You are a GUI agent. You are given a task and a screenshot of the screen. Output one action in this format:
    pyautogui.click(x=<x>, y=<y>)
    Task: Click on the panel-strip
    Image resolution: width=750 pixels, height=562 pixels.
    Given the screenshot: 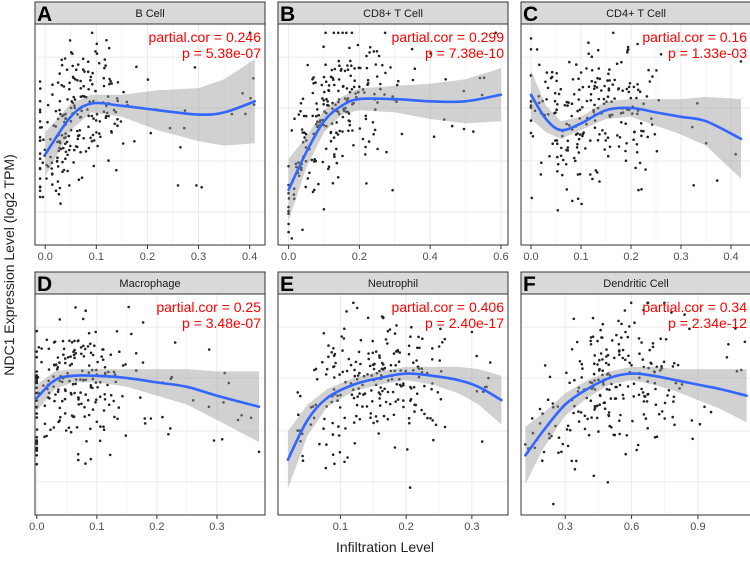 What is the action you would take?
    pyautogui.click(x=150, y=283)
    